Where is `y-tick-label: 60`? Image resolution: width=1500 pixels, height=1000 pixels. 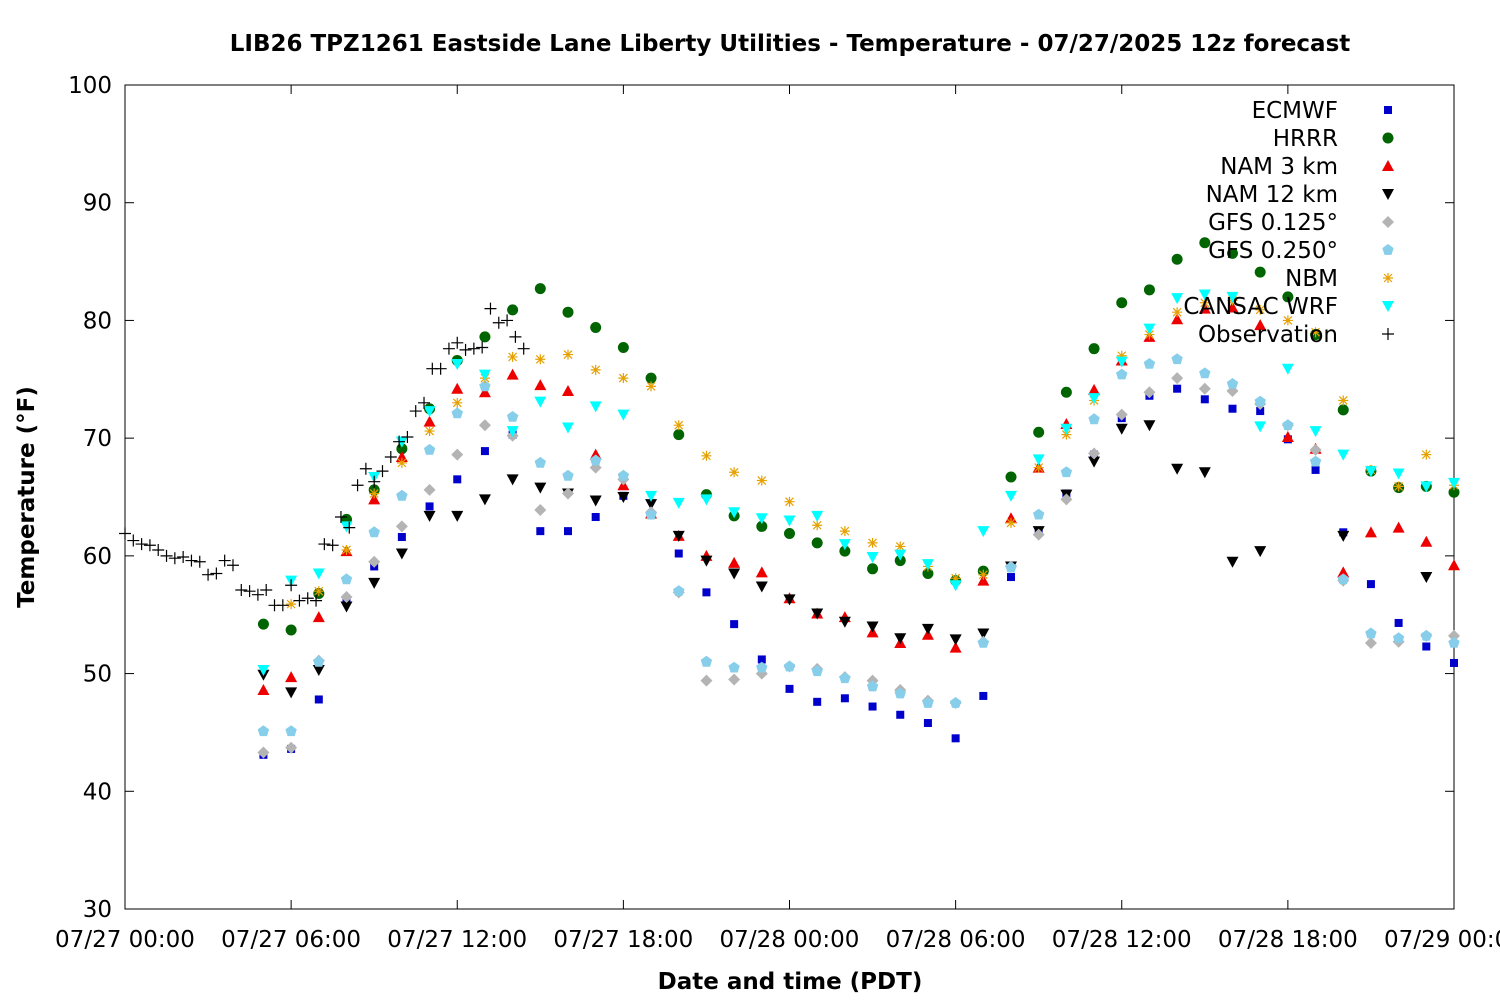 y-tick-label: 60 is located at coordinates (97, 557).